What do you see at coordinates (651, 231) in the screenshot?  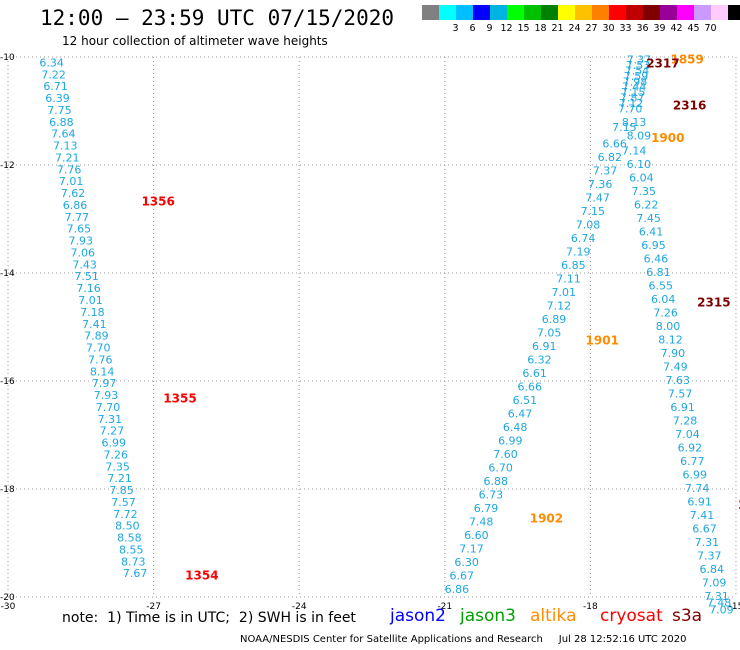 I see `wave-height-value: 6.41` at bounding box center [651, 231].